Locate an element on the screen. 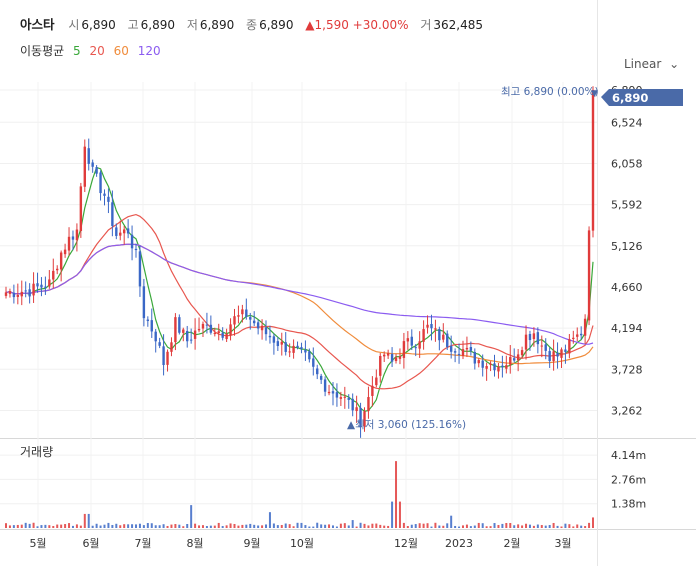 This screenshot has width=696, height=566. ma-120: 120 is located at coordinates (149, 51).